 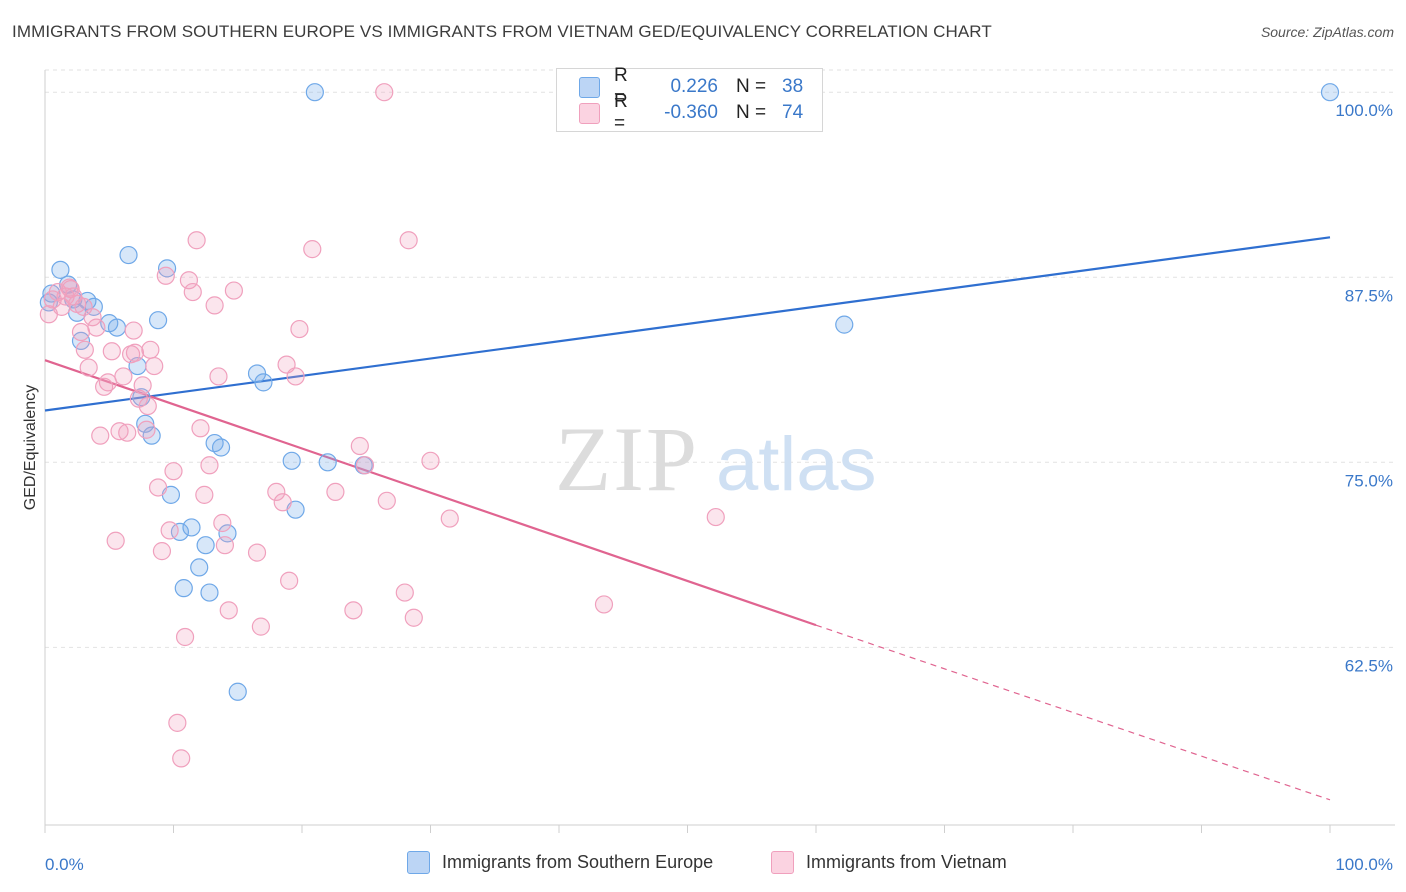 I want to click on correlation-legend: R = 0.226 N = 38 R = -0.360 N = 74, so click(x=689, y=99).